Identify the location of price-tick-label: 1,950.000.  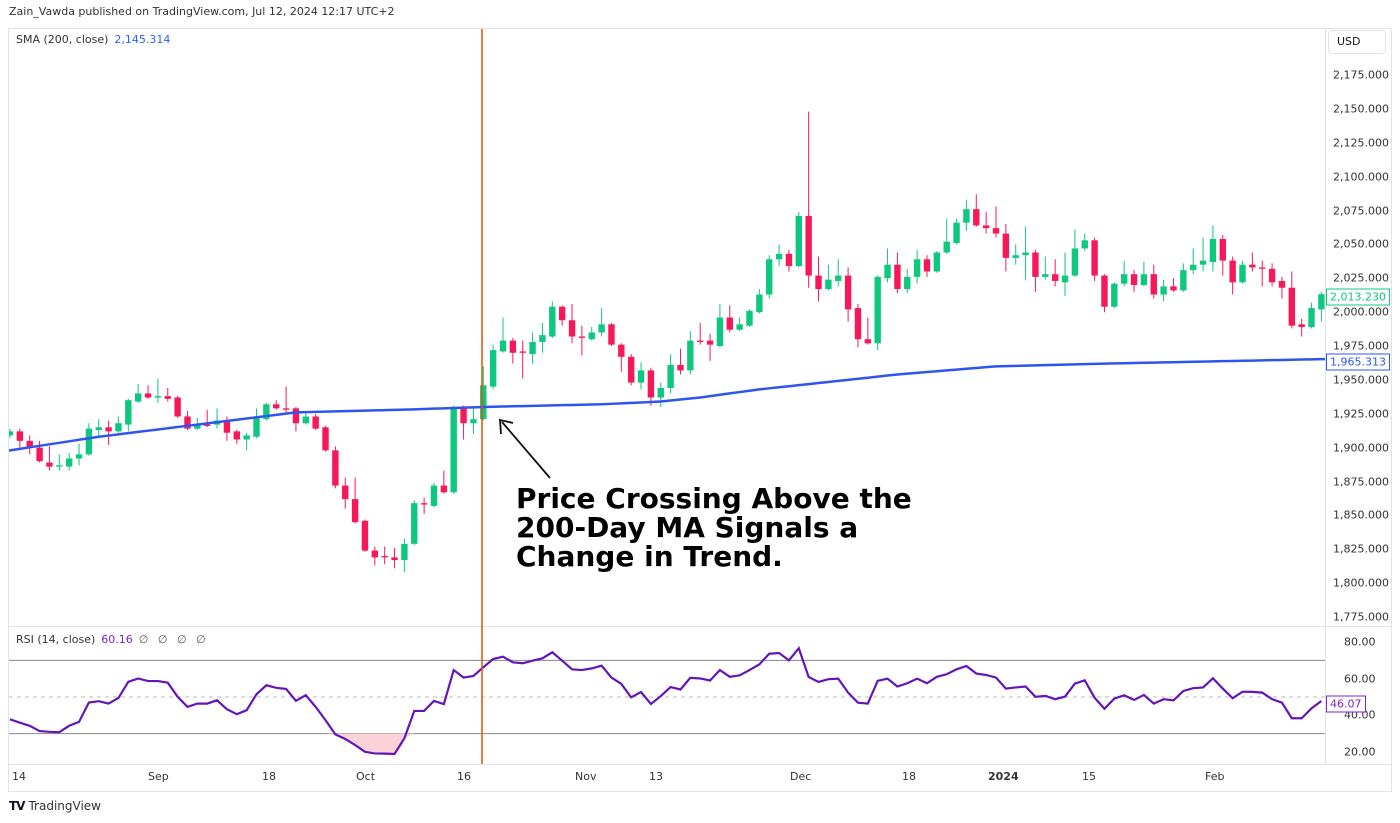
(1361, 380).